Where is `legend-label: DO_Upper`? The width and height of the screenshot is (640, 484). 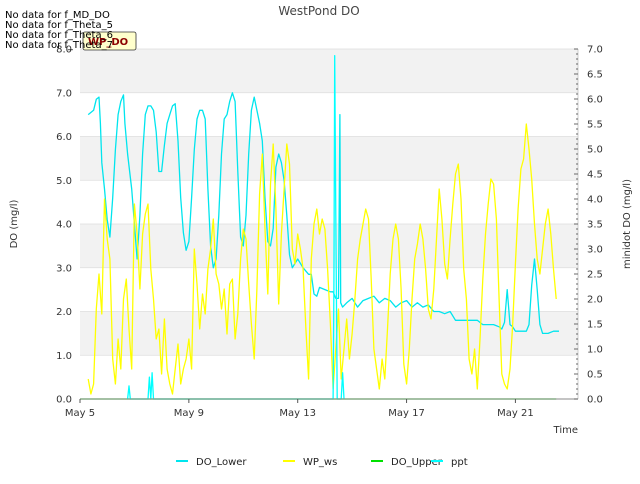
legend-label: DO_Upper is located at coordinates (417, 462).